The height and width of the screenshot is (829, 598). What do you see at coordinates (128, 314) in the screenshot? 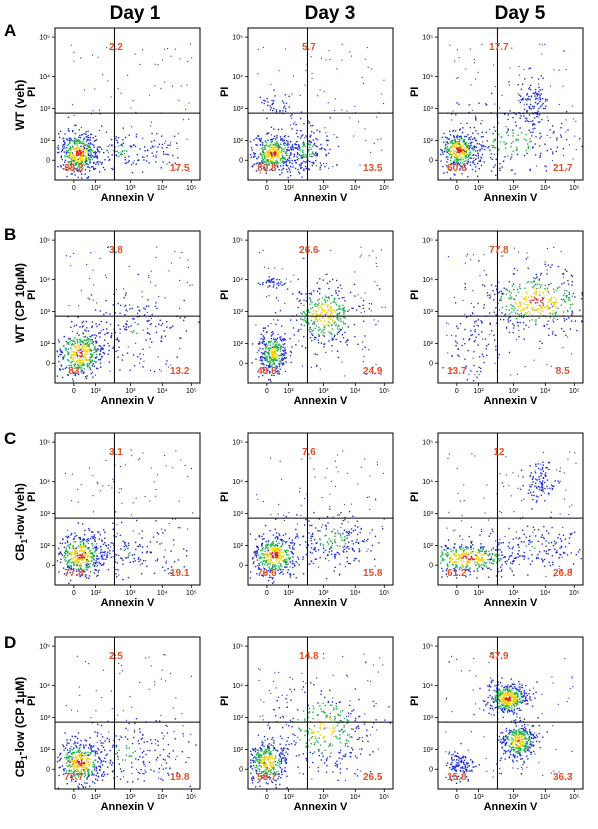
I see `scatter-points` at bounding box center [128, 314].